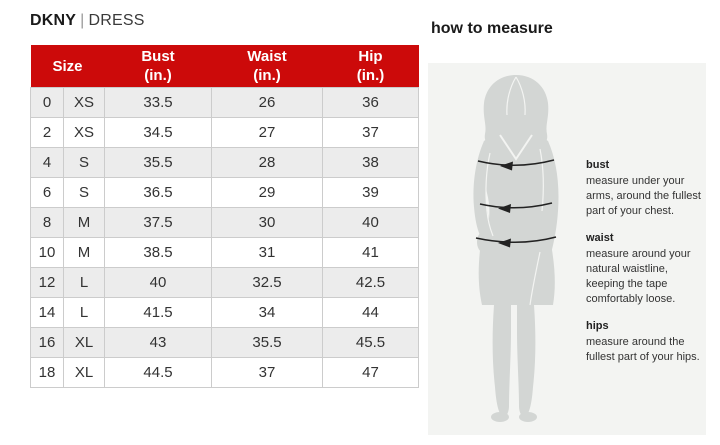 Image resolution: width=720 pixels, height=445 pixels. Describe the element at coordinates (158, 252) in the screenshot. I see `cell-bust: 38.5` at that location.